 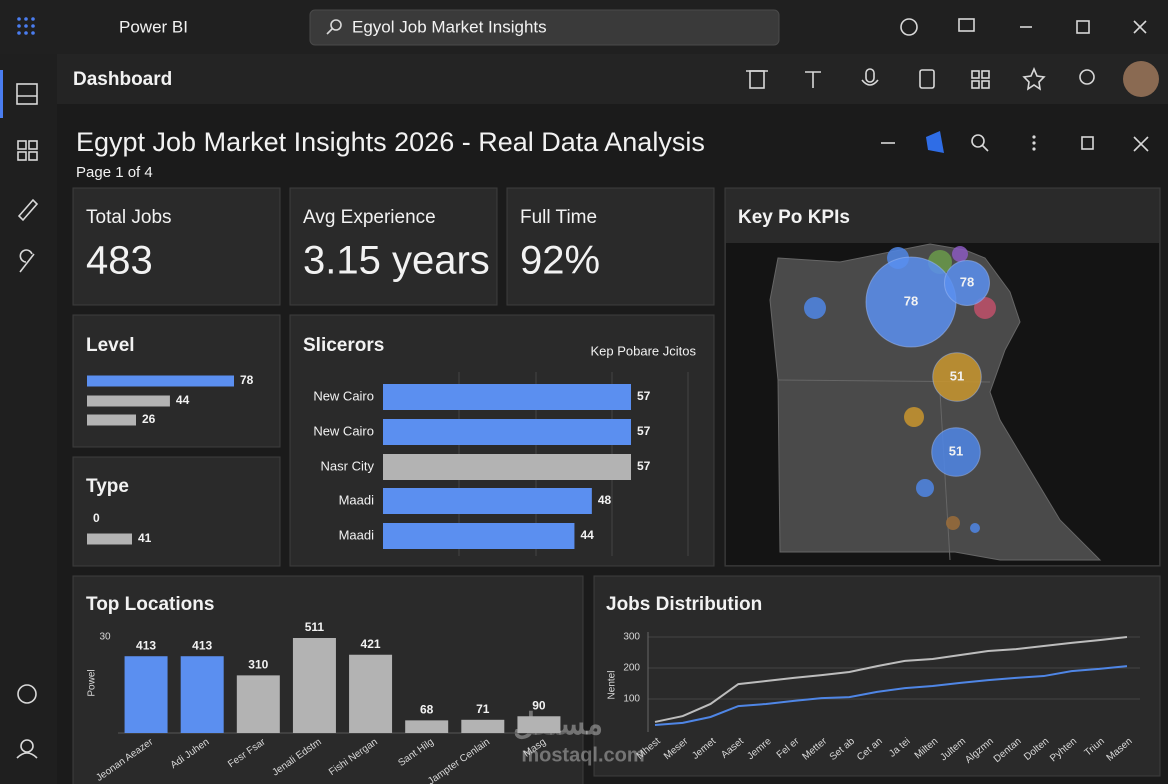 What do you see at coordinates (1015, 143) in the screenshot?
I see `report-toolbar` at bounding box center [1015, 143].